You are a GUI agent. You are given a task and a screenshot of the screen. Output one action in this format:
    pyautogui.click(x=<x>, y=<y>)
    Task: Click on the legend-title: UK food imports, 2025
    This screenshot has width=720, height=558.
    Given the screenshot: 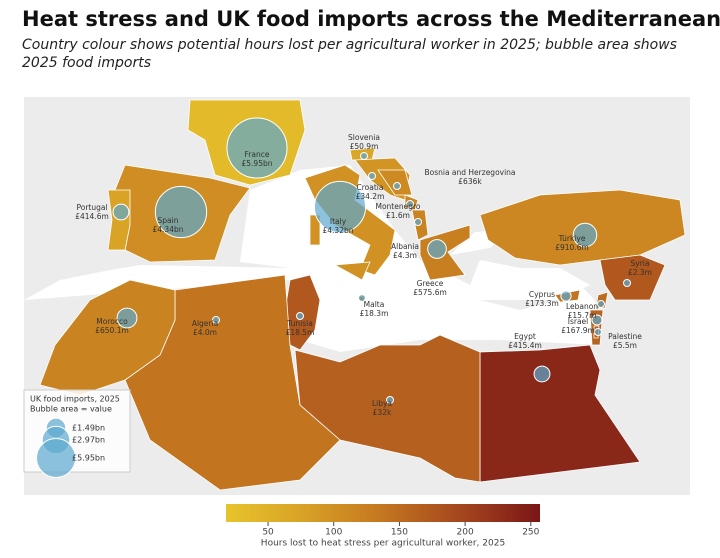 What is the action you would take?
    pyautogui.click(x=75, y=399)
    